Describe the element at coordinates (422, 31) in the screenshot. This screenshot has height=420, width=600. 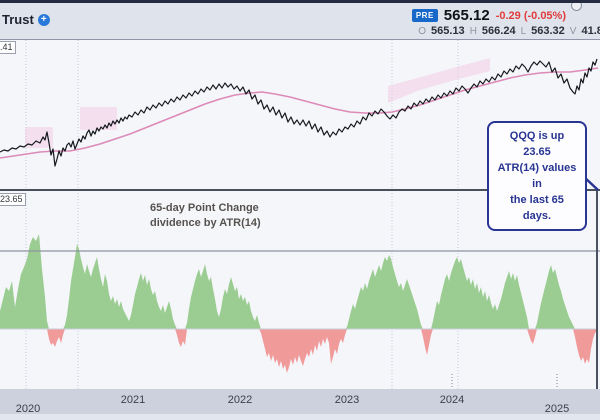
I see `open-label: O` at that location.